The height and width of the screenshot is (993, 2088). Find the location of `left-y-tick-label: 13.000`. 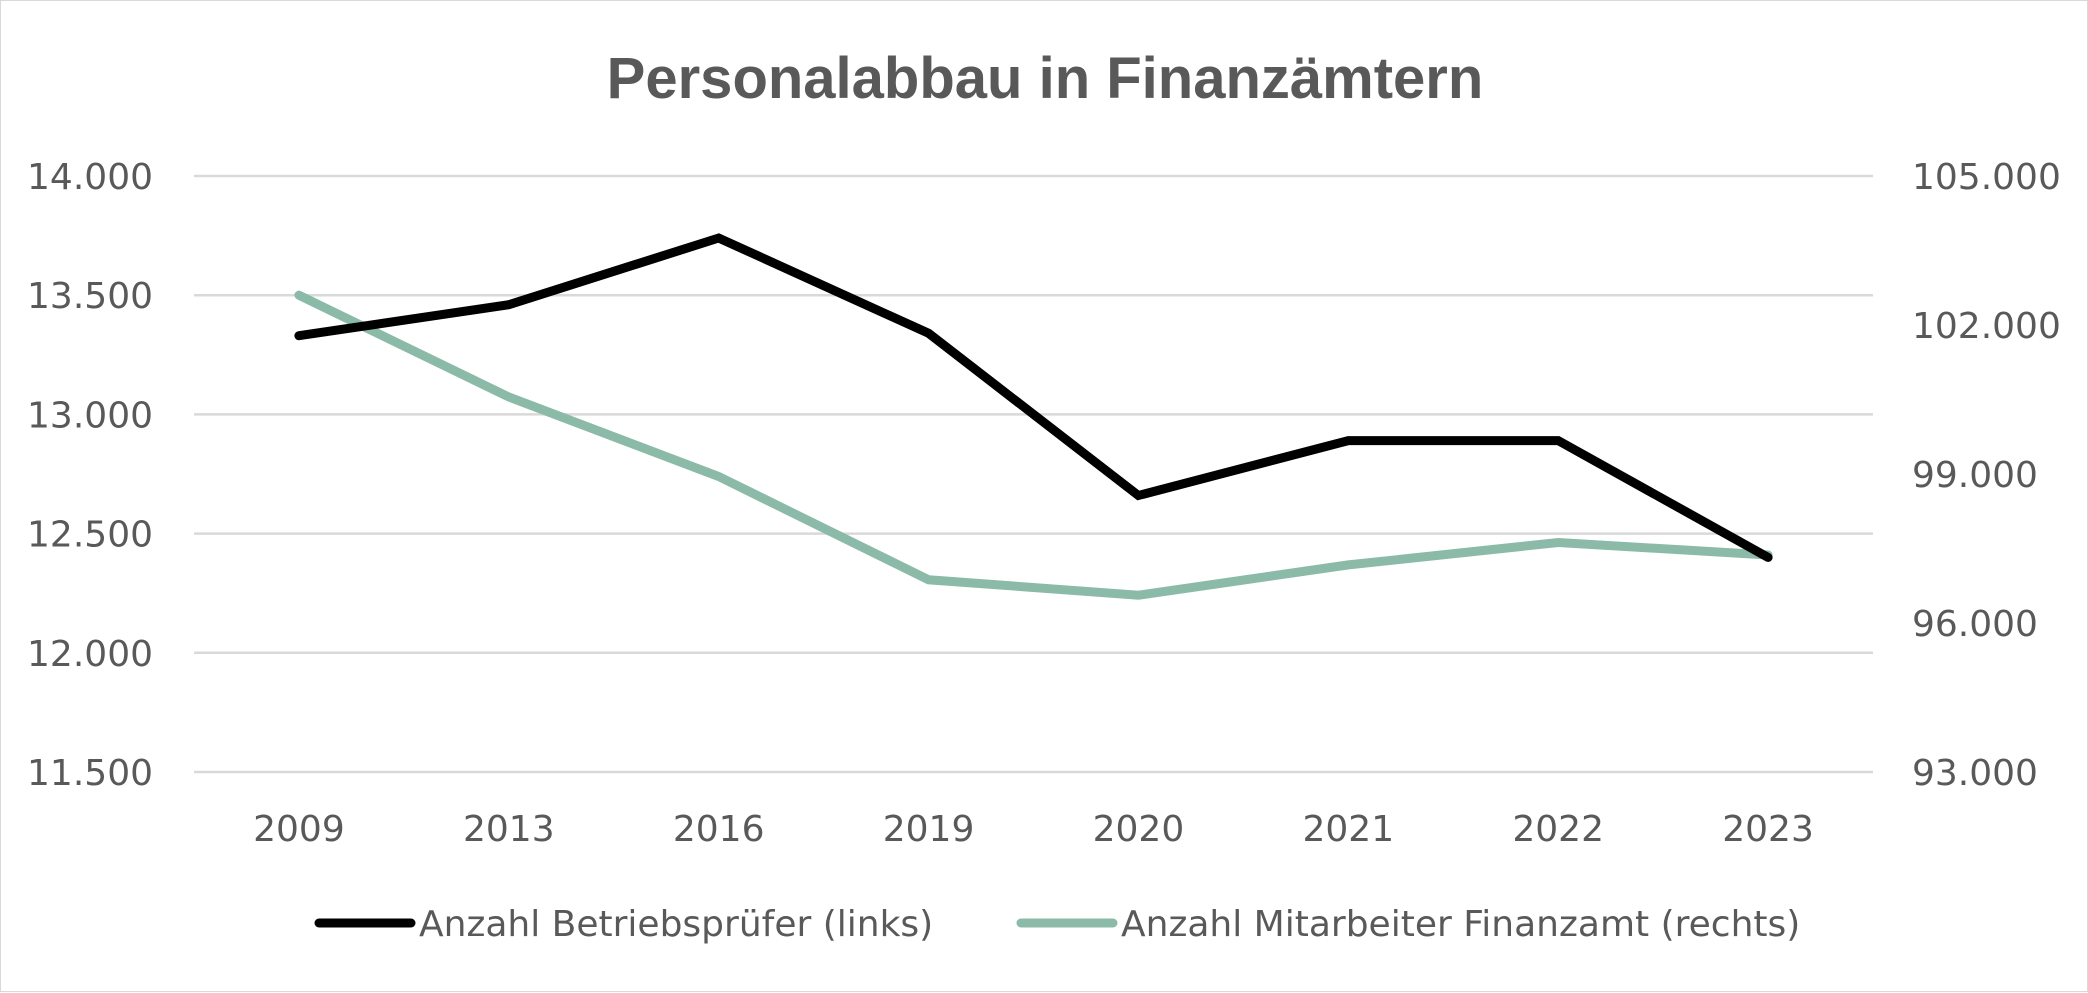

left-y-tick-label: 13.000 is located at coordinates (90, 415).